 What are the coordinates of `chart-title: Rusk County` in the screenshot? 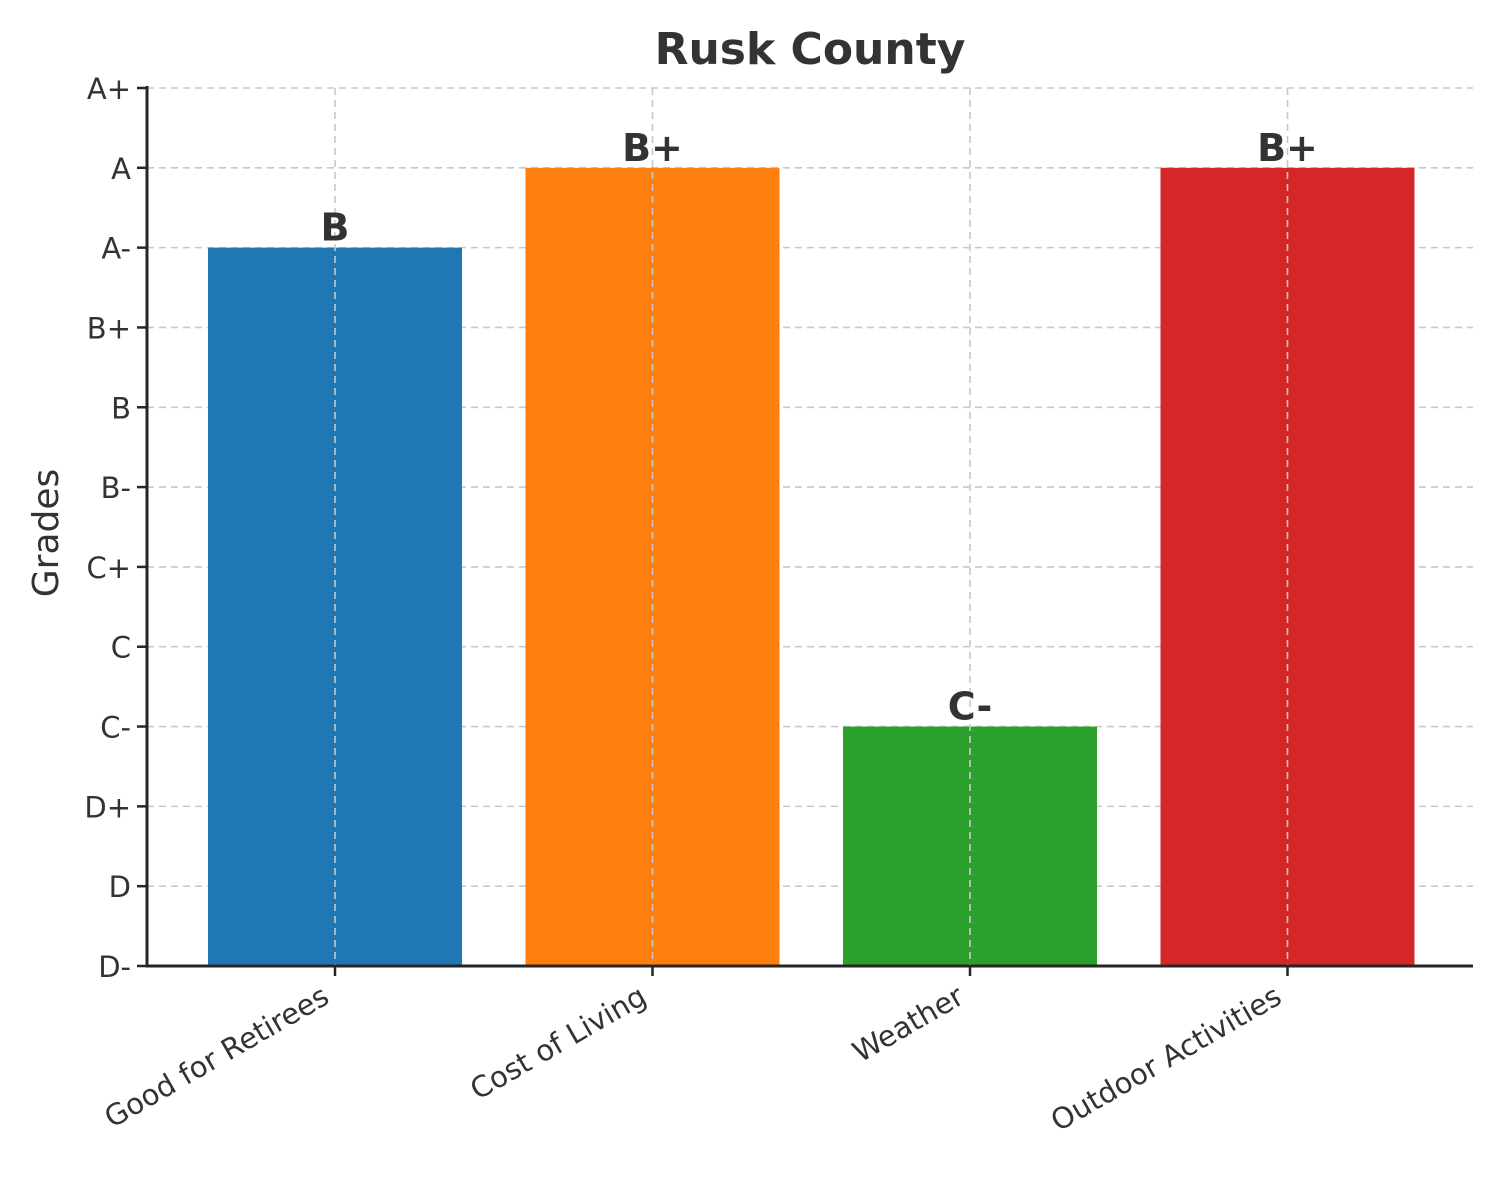 It's located at (810, 49).